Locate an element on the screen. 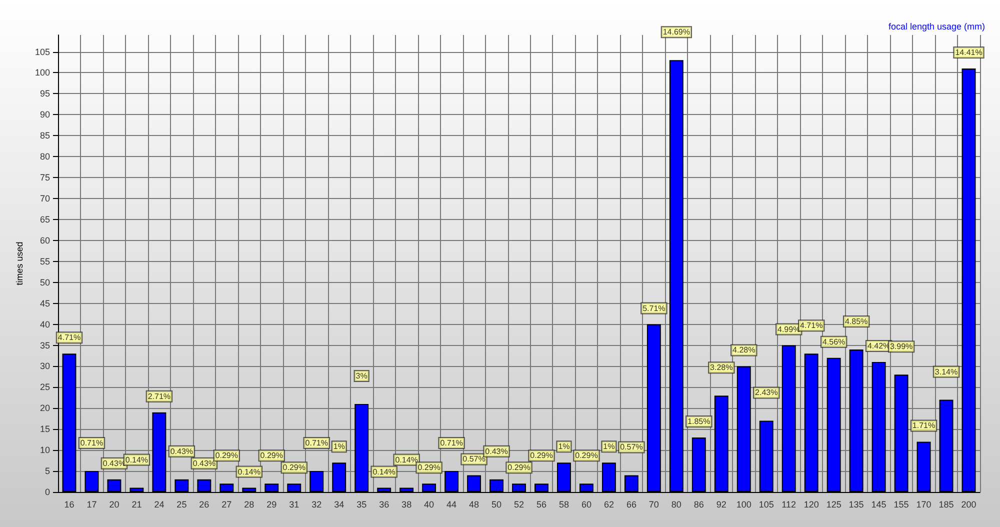 Image resolution: width=1000 pixels, height=527 pixels. x-tick-label: 21 is located at coordinates (137, 505).